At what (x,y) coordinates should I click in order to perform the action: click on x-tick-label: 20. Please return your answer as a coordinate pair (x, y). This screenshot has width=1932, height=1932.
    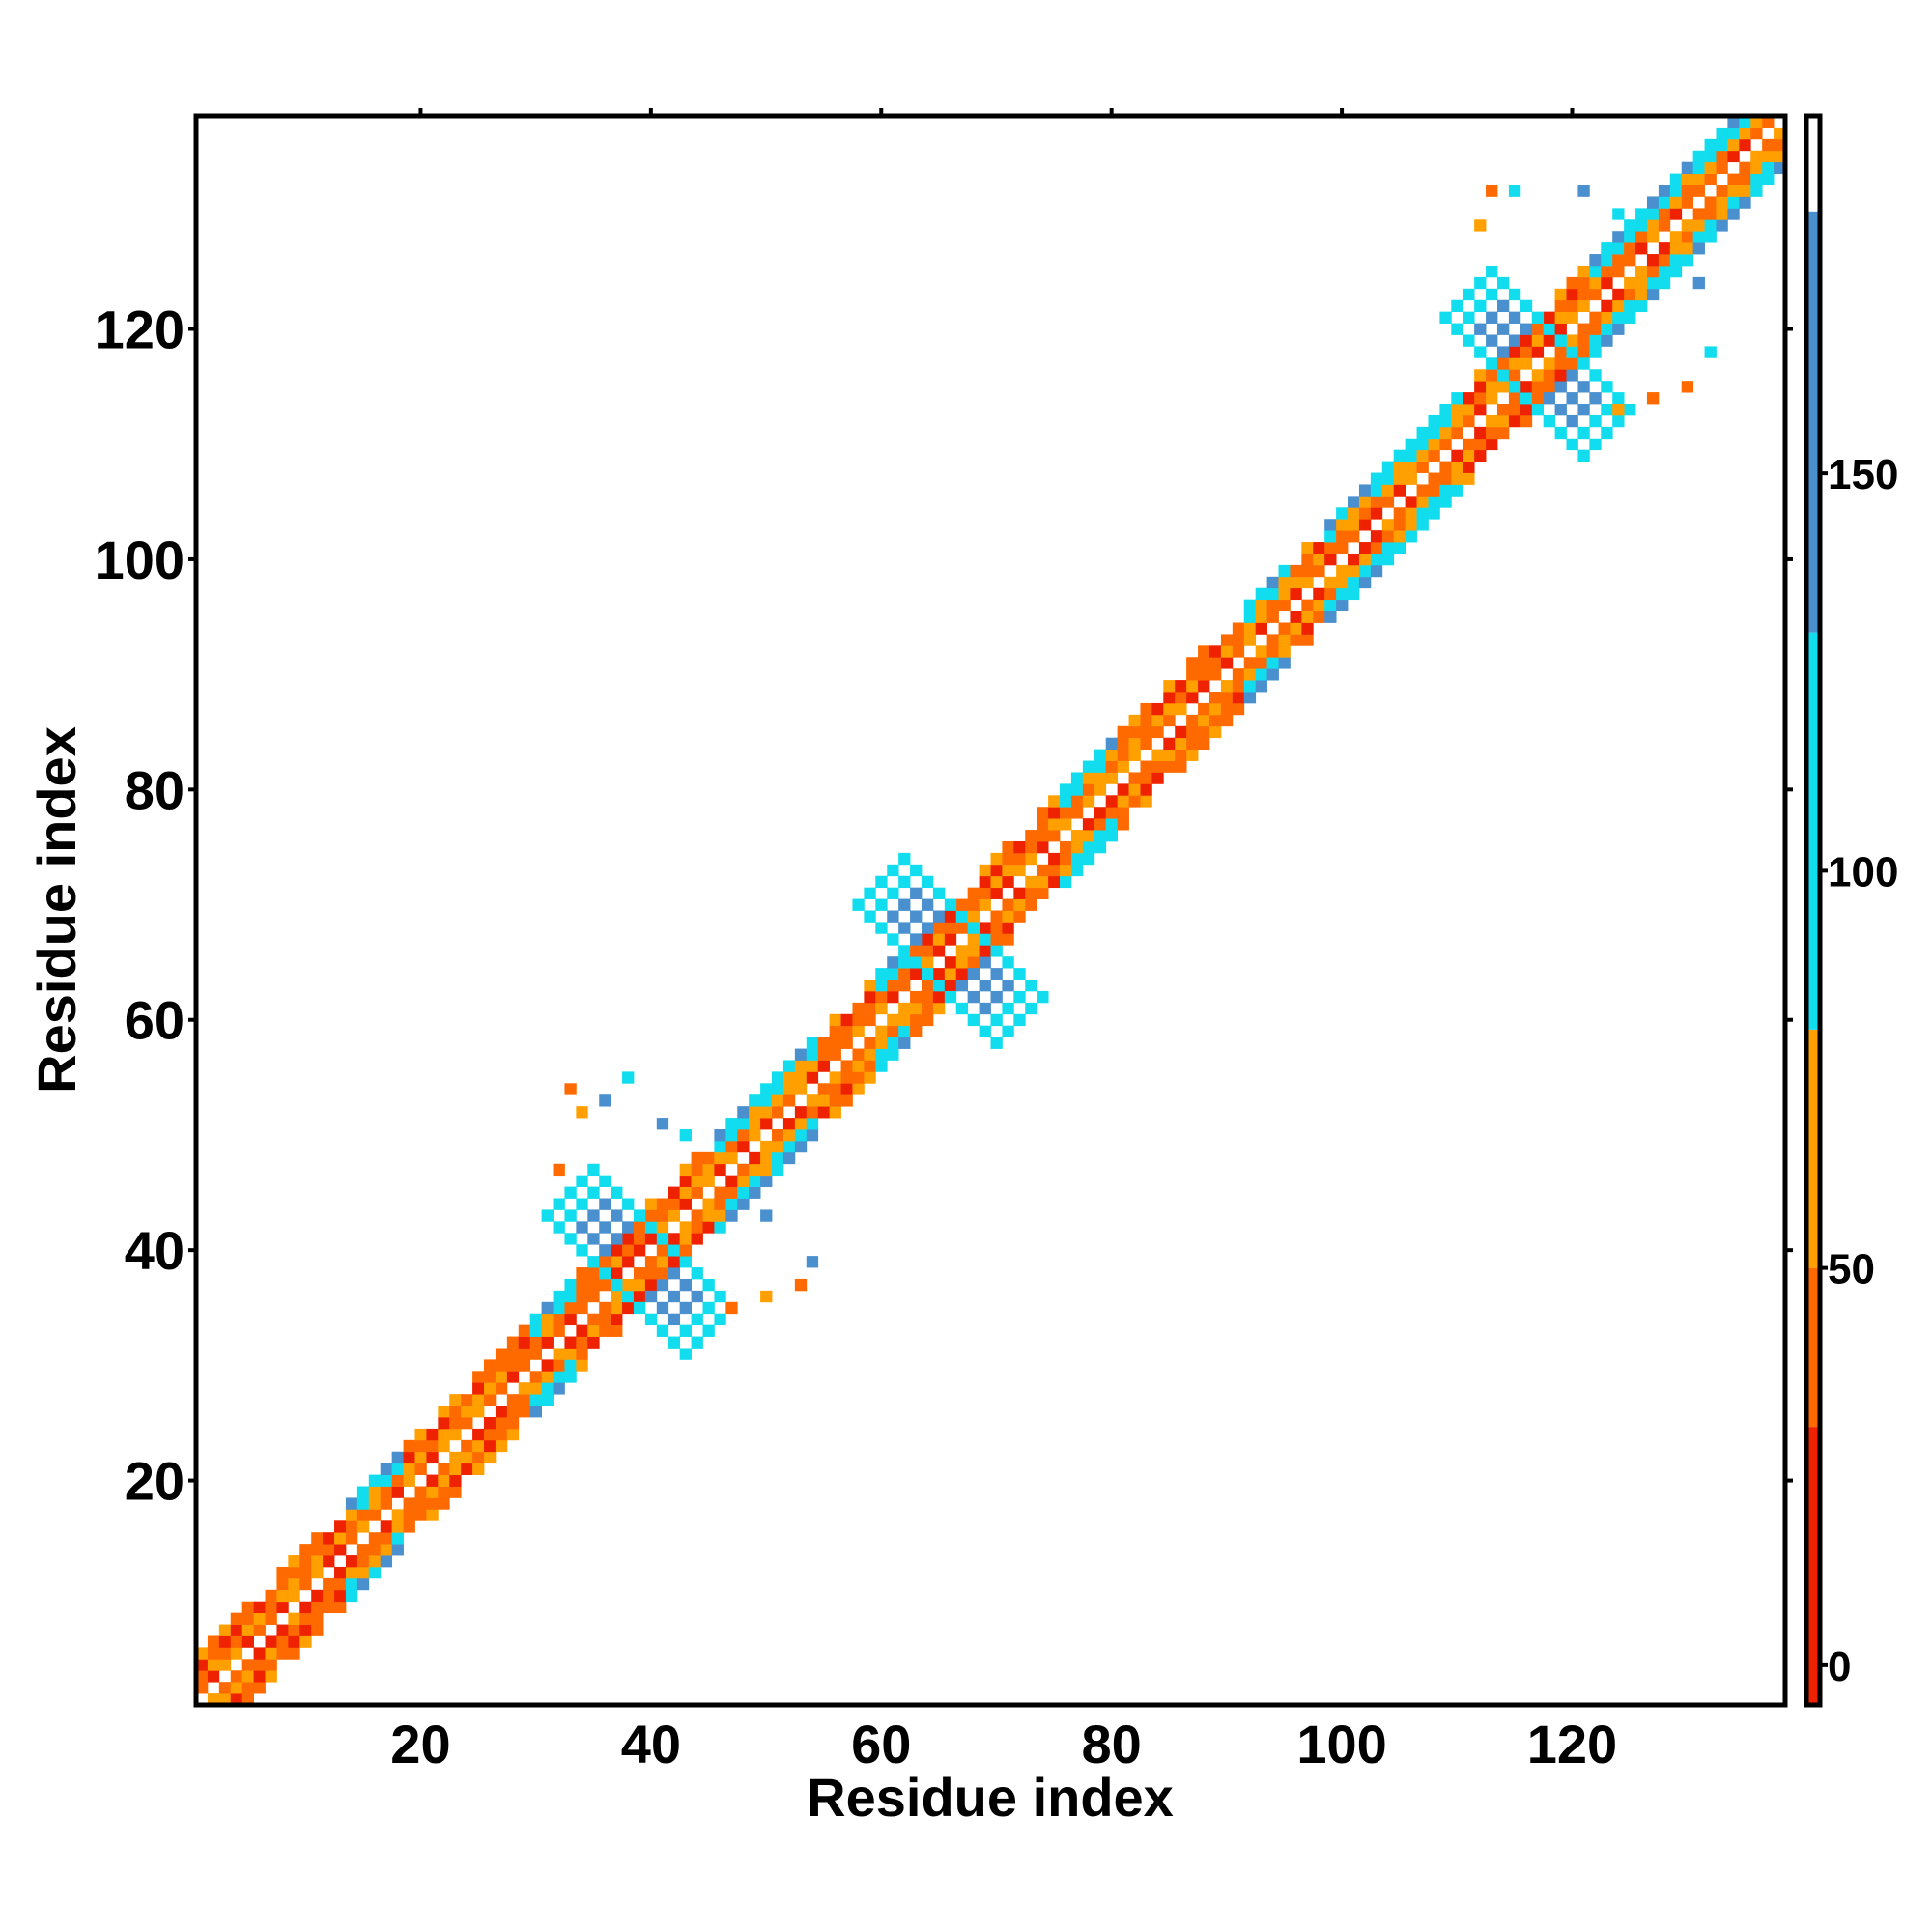
    Looking at the image, I should click on (420, 1744).